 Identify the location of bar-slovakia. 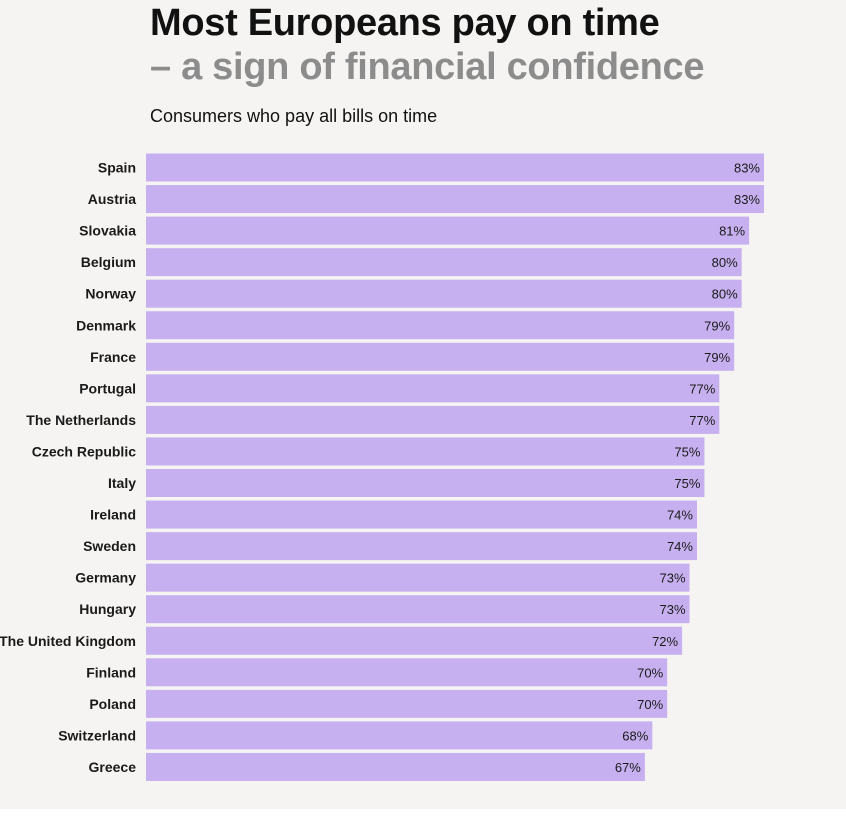
(448, 230).